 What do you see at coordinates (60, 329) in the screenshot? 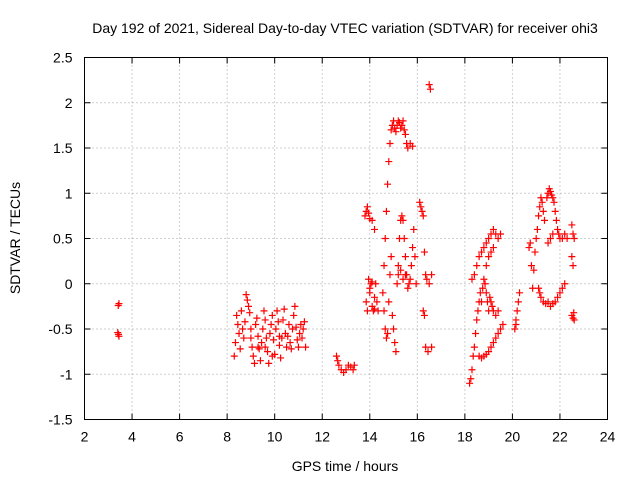
I see `y-tick-label: -0.5` at bounding box center [60, 329].